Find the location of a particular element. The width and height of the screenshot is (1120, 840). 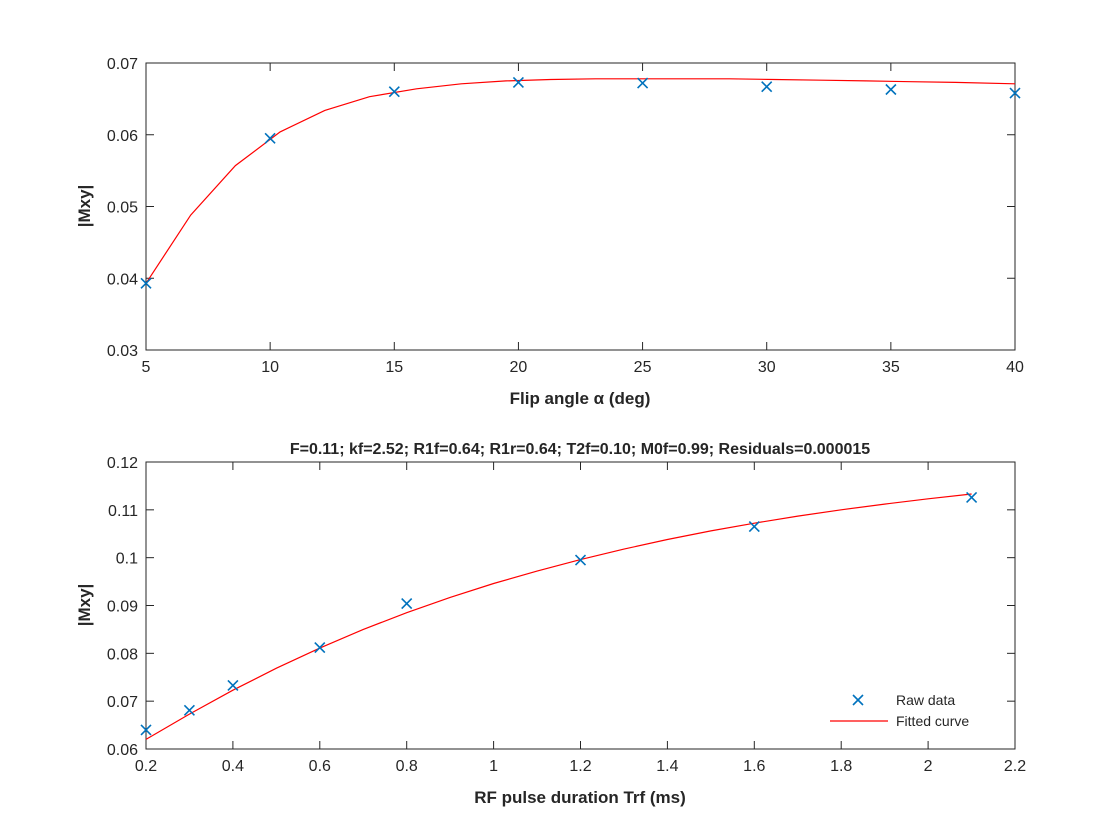

y-tick-label: 0.04 is located at coordinates (122, 279).